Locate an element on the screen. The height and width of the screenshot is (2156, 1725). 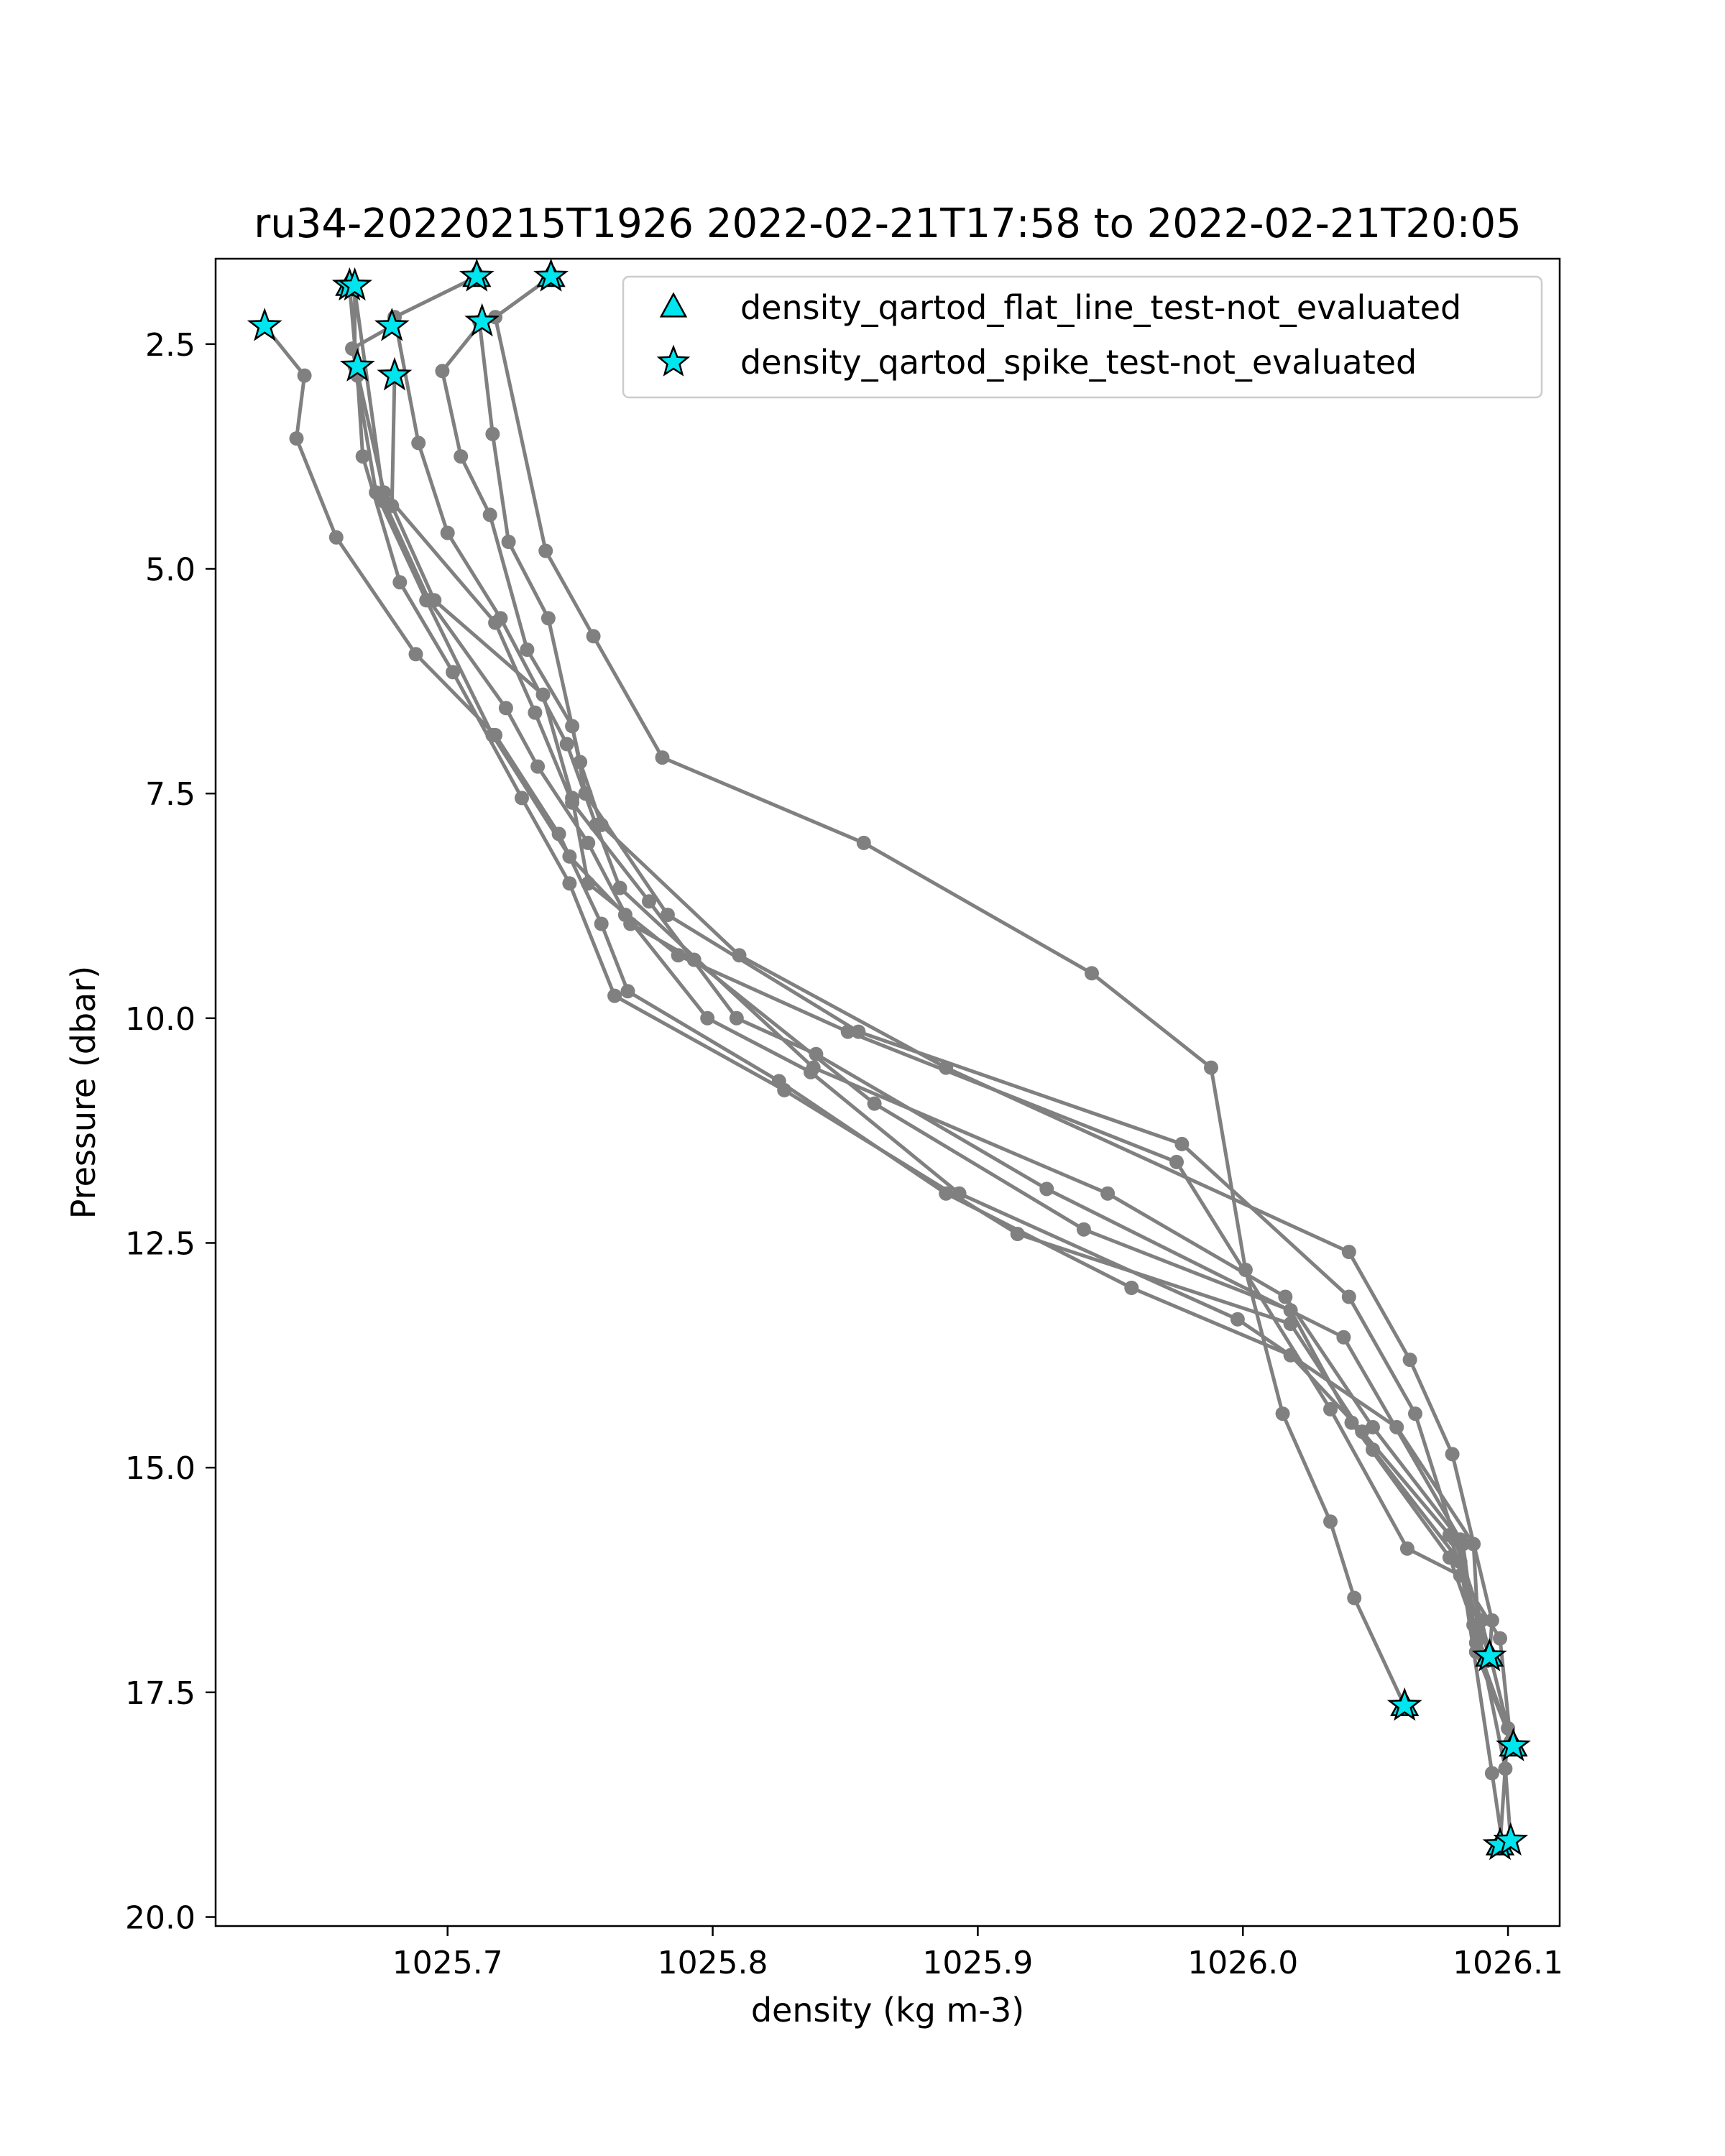
legend-label-2: density_qartod_spike_test-not_evaluated is located at coordinates (1078, 362).